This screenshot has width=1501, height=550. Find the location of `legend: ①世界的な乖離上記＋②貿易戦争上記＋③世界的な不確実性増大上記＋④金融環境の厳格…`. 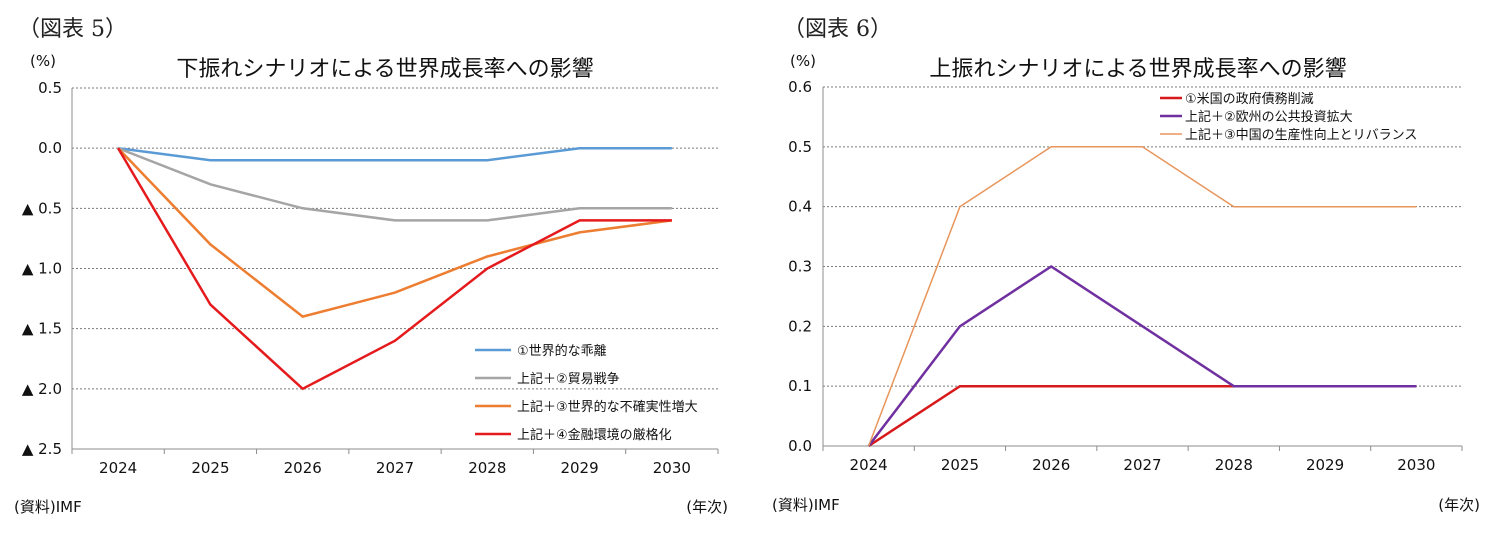

legend: ①世界的な乖離上記＋②貿易戦争上記＋③世界的な不確実性増大上記＋④金融環境の厳格… is located at coordinates (586, 393).